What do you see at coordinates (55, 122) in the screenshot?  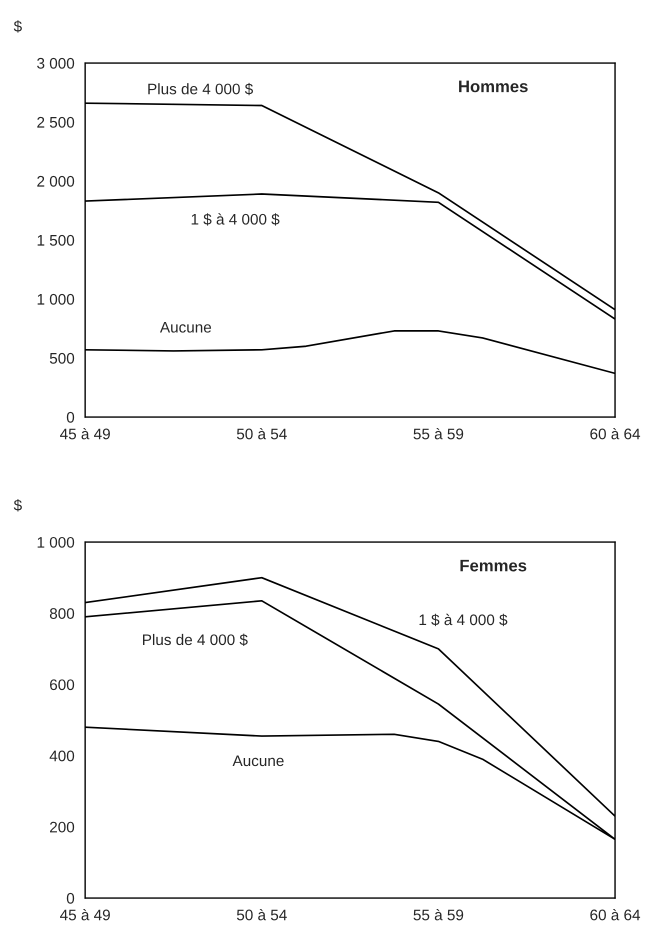 I see `y-tick-label: 2 500` at bounding box center [55, 122].